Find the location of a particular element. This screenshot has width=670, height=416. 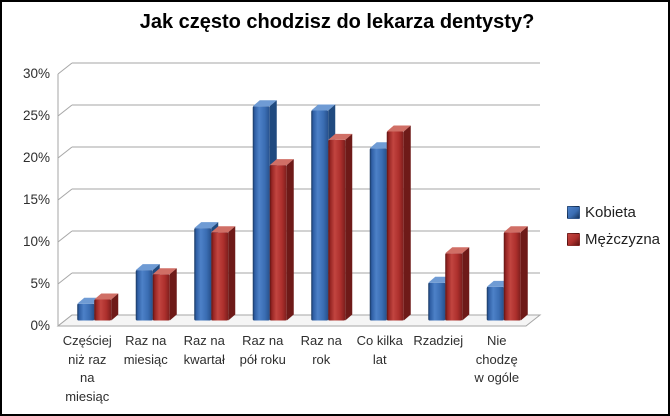

mezczyzna-series-cube-icon is located at coordinates (573, 239).